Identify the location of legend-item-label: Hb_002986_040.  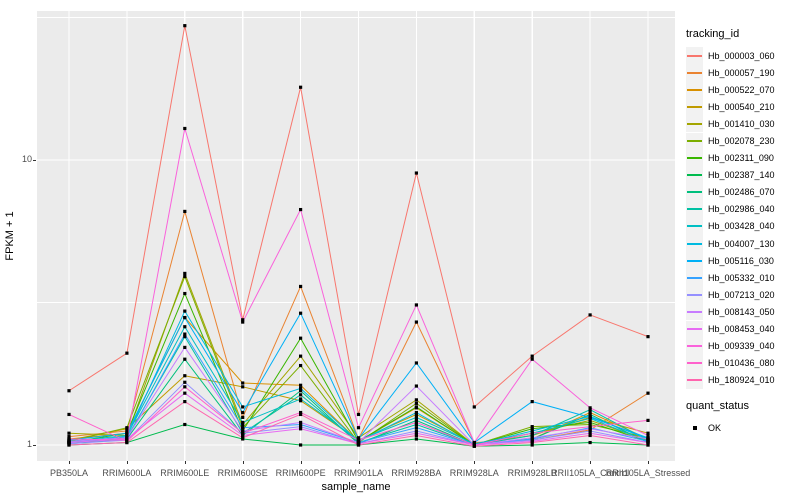
(741, 209).